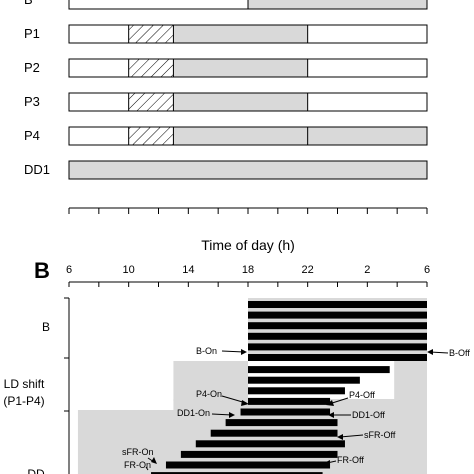 The height and width of the screenshot is (474, 474). I want to click on panel-b-tick-labels: 6 10 14 18 22 2 6, so click(248, 270).